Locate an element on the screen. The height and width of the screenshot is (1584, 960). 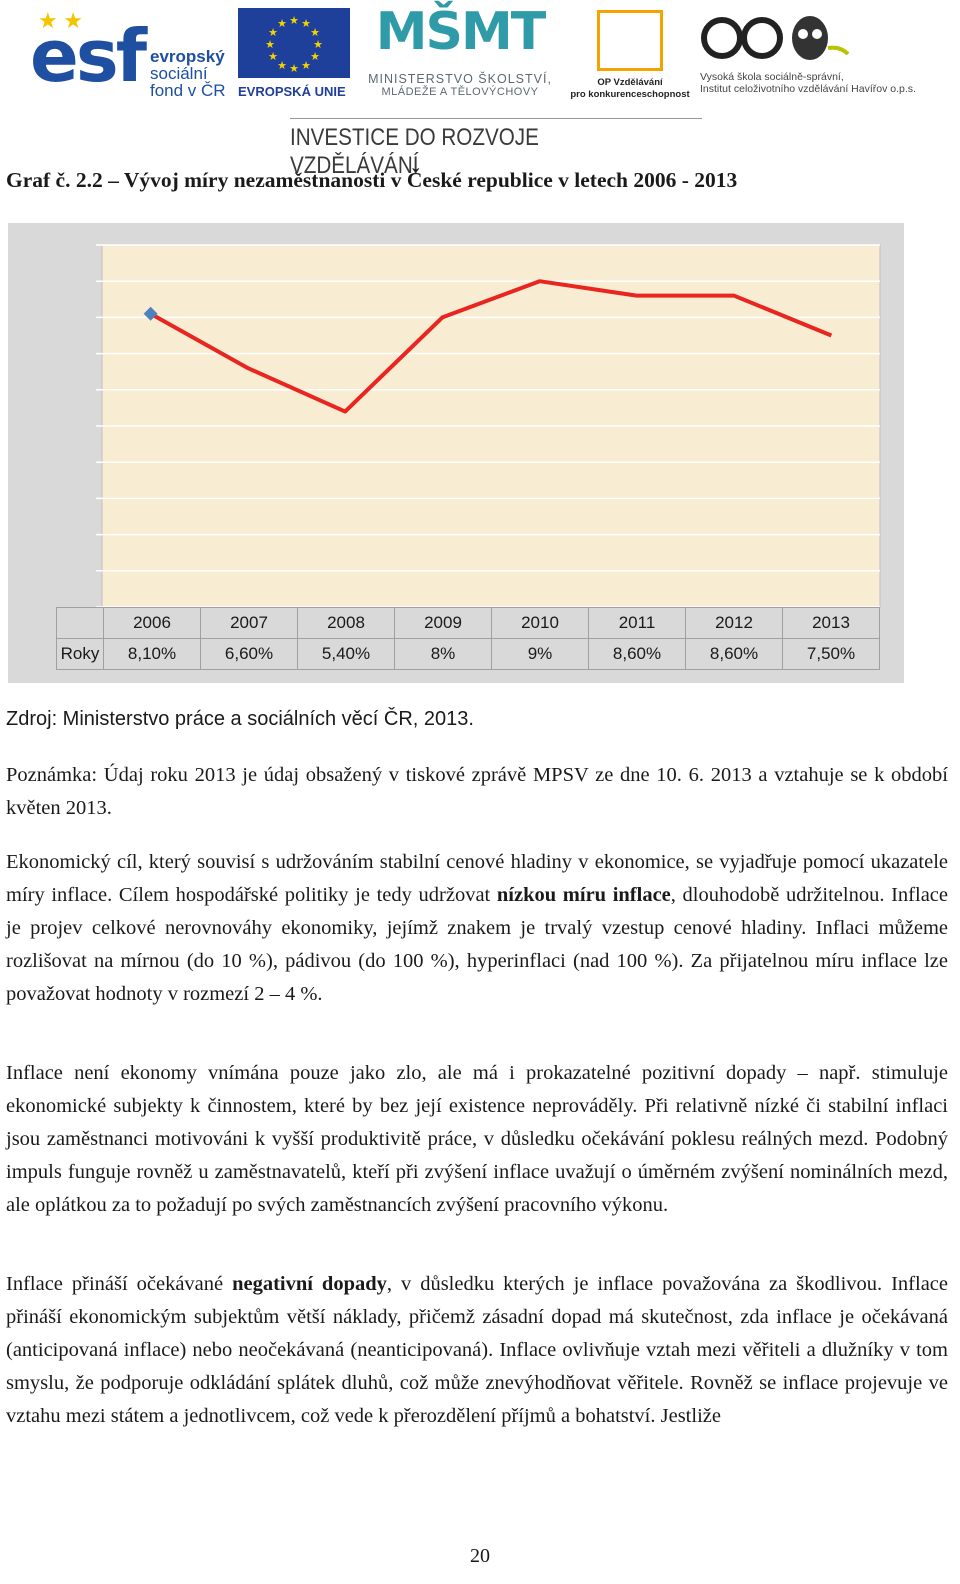
vs-icons is located at coordinates (825, 37).